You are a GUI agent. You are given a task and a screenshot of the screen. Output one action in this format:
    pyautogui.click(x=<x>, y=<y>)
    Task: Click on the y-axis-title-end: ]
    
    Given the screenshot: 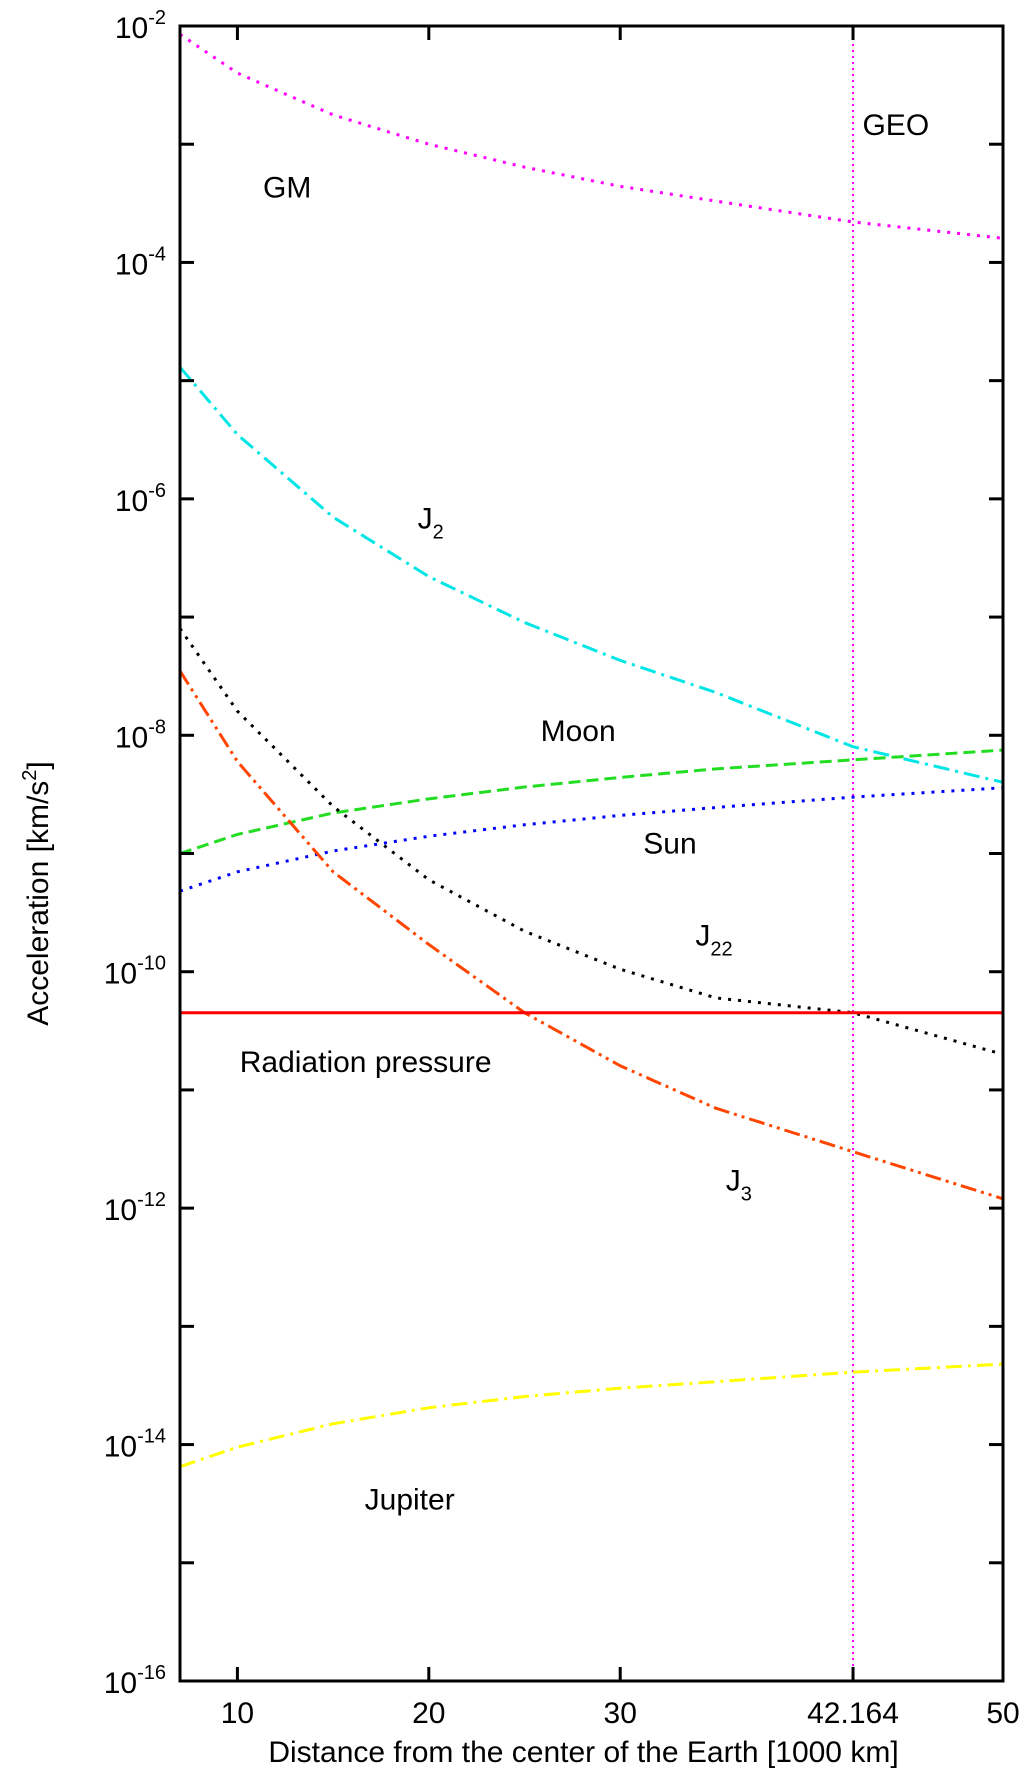 What is the action you would take?
    pyautogui.click(x=38, y=765)
    